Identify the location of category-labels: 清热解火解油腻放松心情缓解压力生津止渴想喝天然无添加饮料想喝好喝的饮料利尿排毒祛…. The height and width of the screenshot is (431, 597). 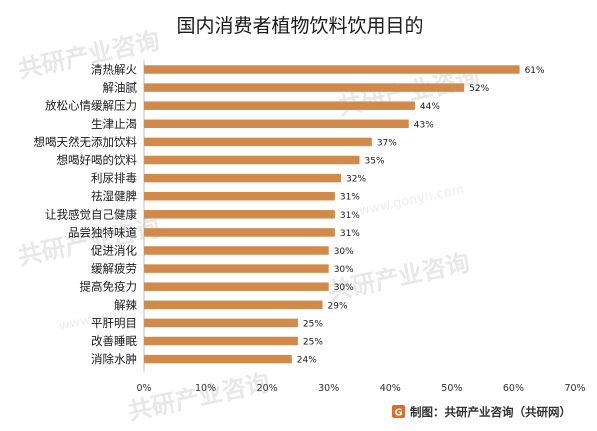
(86, 215).